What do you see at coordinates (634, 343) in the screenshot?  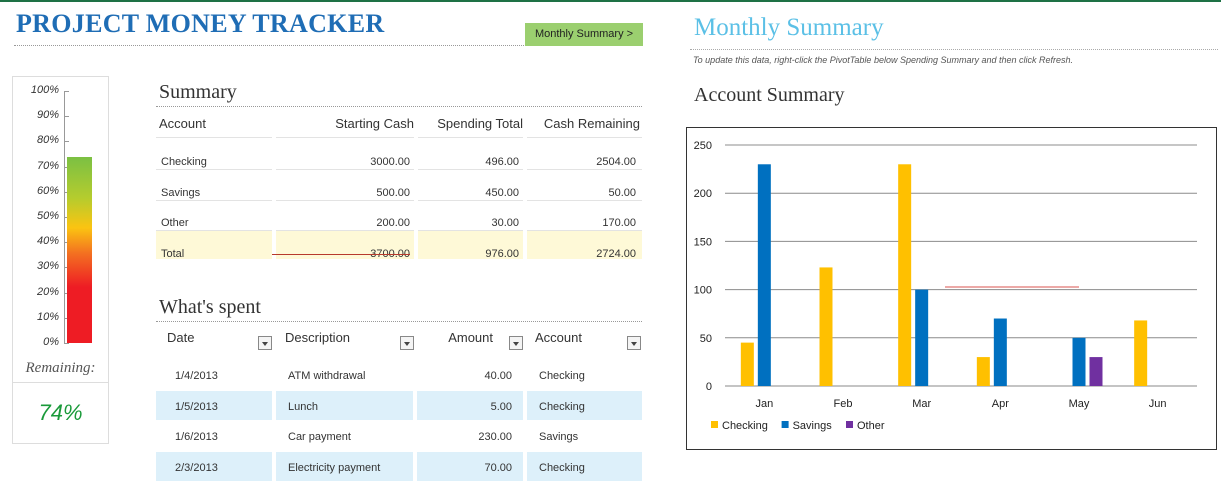 I see `account-filter-dropdown` at bounding box center [634, 343].